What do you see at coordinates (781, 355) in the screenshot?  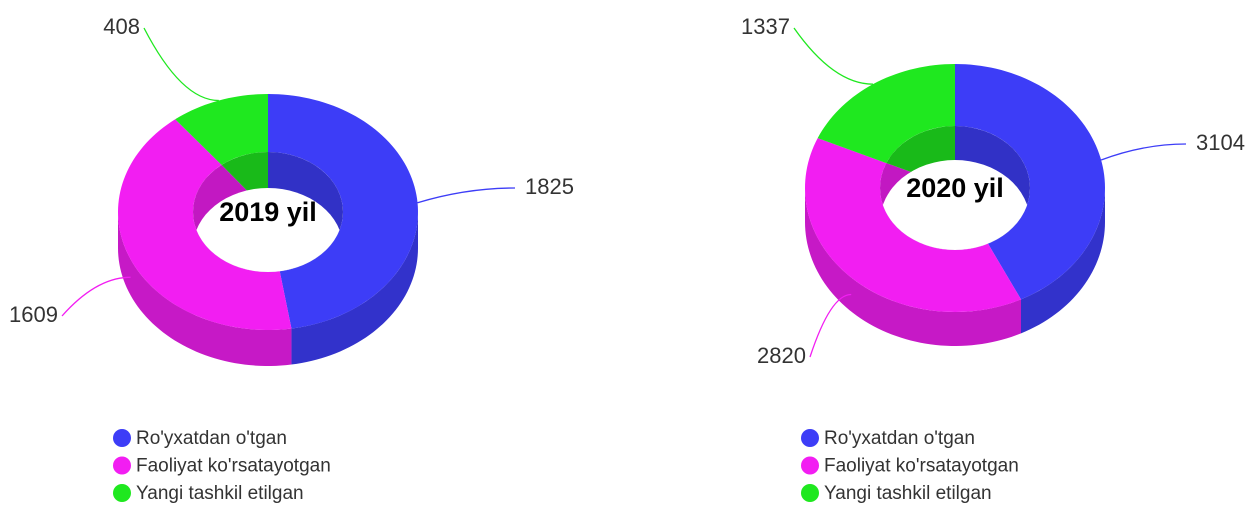 I see `value-label: 2820` at bounding box center [781, 355].